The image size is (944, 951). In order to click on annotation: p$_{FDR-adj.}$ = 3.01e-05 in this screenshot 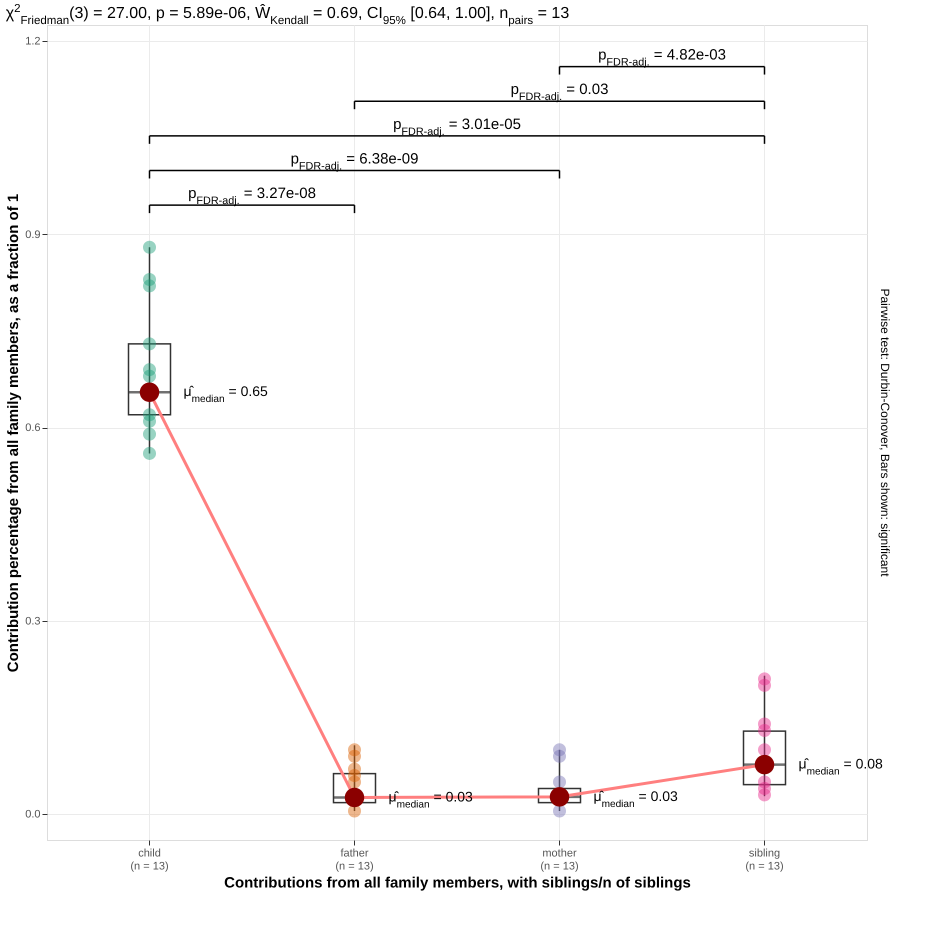, I will do `click(457, 127)`.